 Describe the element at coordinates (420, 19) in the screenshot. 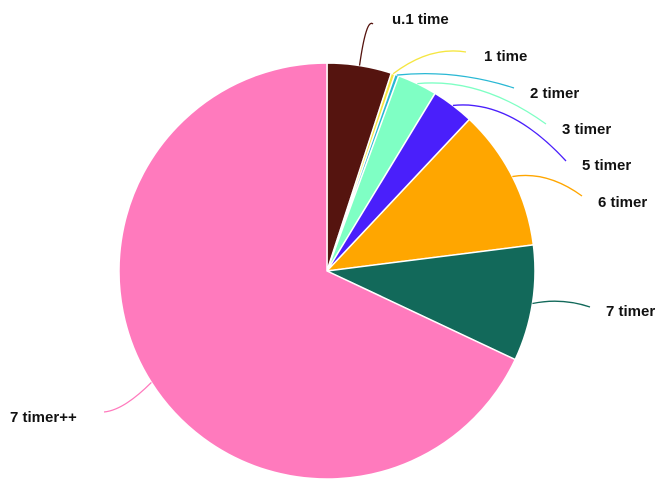

I see `slice-label-u-1-time: u.1 time` at that location.